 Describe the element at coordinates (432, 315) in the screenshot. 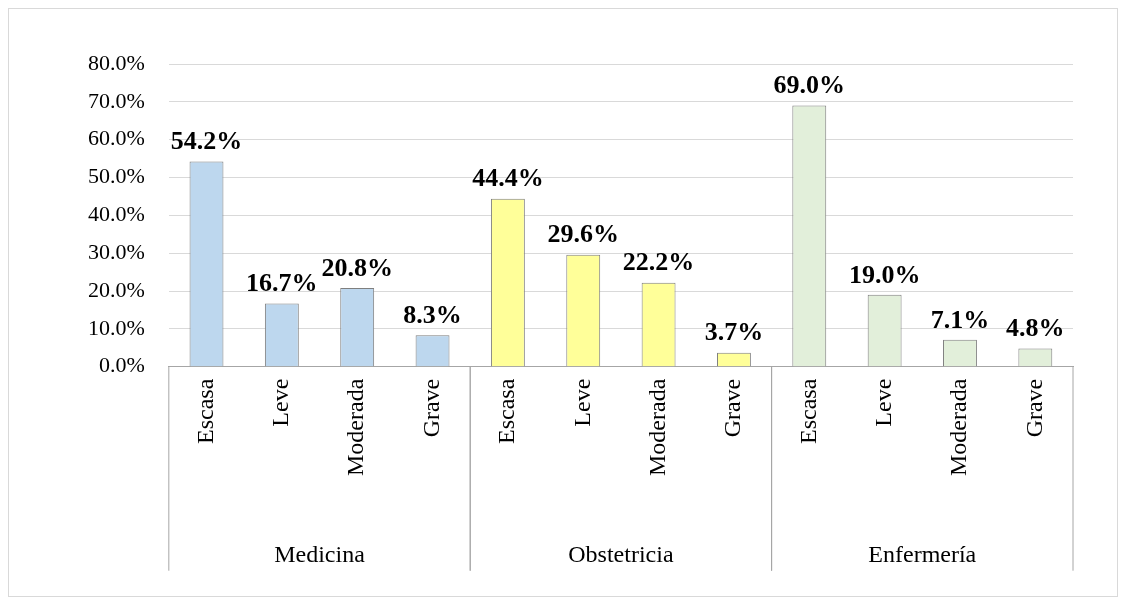

I see `data-label: 8.3%` at that location.